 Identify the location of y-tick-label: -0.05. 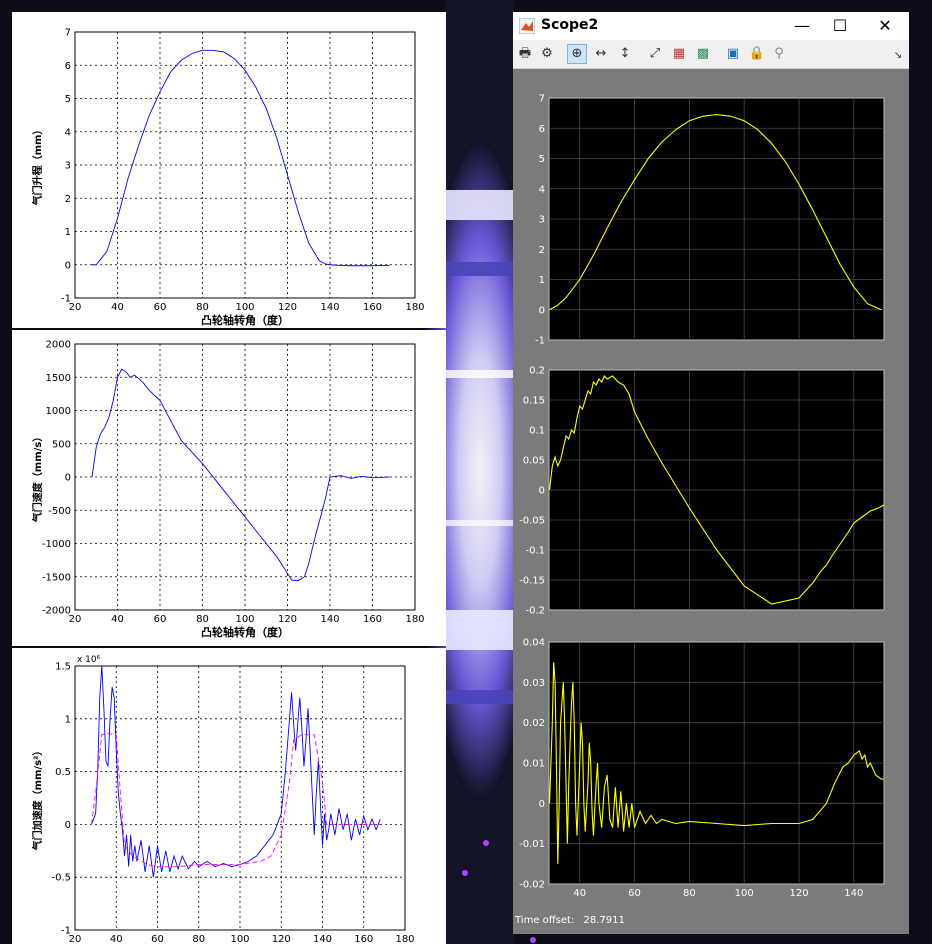
(532, 521).